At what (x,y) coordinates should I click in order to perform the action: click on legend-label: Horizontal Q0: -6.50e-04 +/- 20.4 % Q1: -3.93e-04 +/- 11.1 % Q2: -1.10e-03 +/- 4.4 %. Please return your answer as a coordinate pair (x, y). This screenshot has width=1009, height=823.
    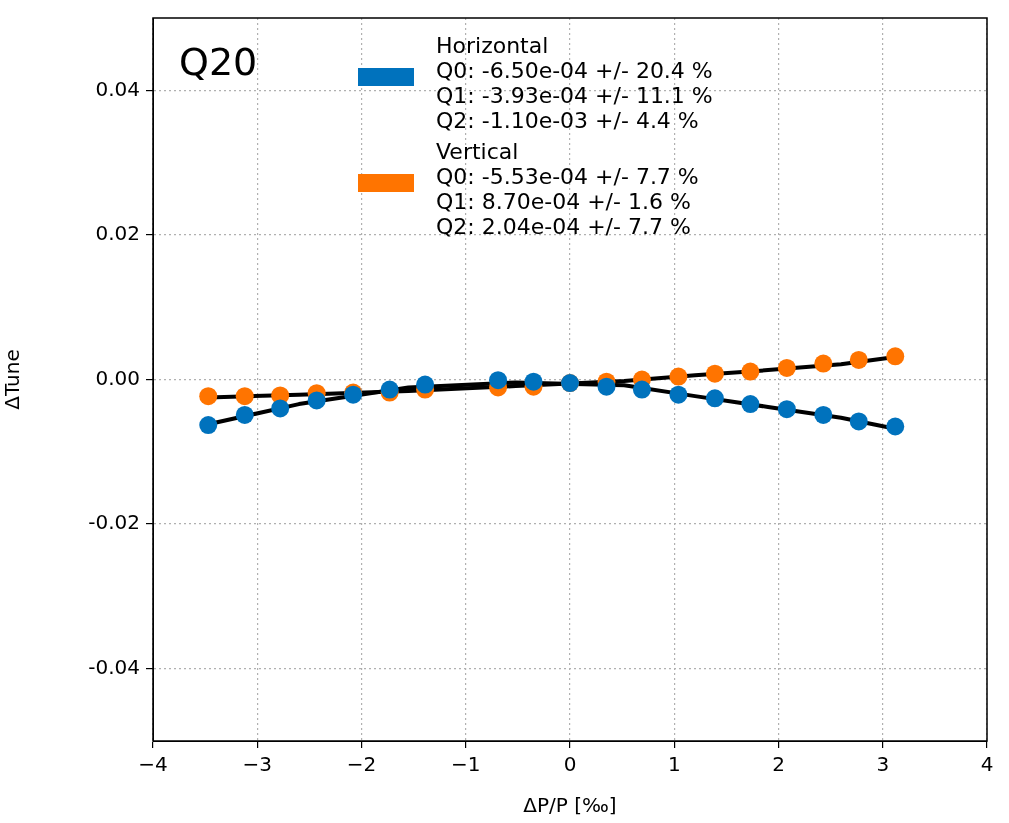
    Looking at the image, I should click on (574, 83).